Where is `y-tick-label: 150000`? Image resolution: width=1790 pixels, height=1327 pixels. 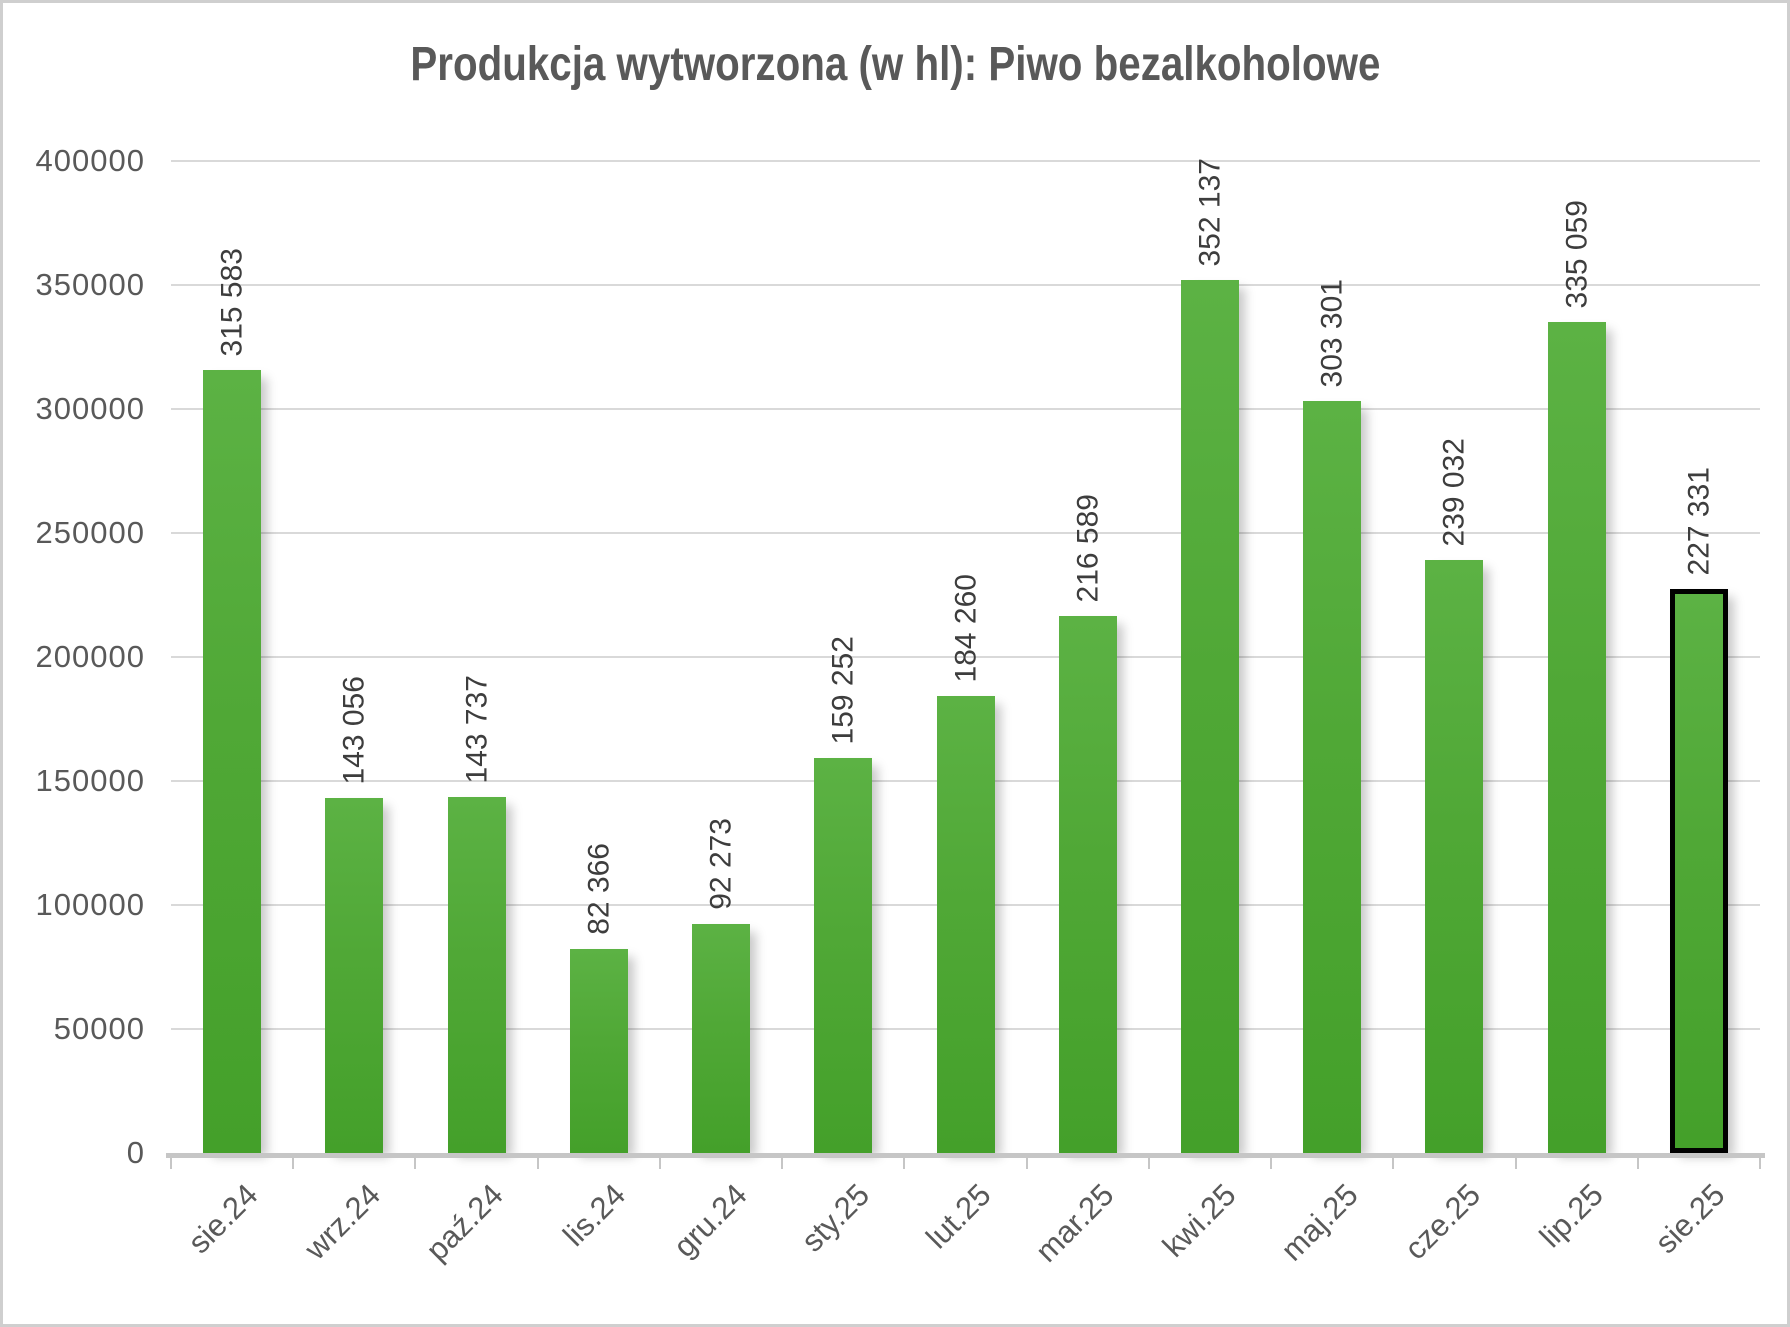
y-tick-label: 150000 is located at coordinates (90, 780).